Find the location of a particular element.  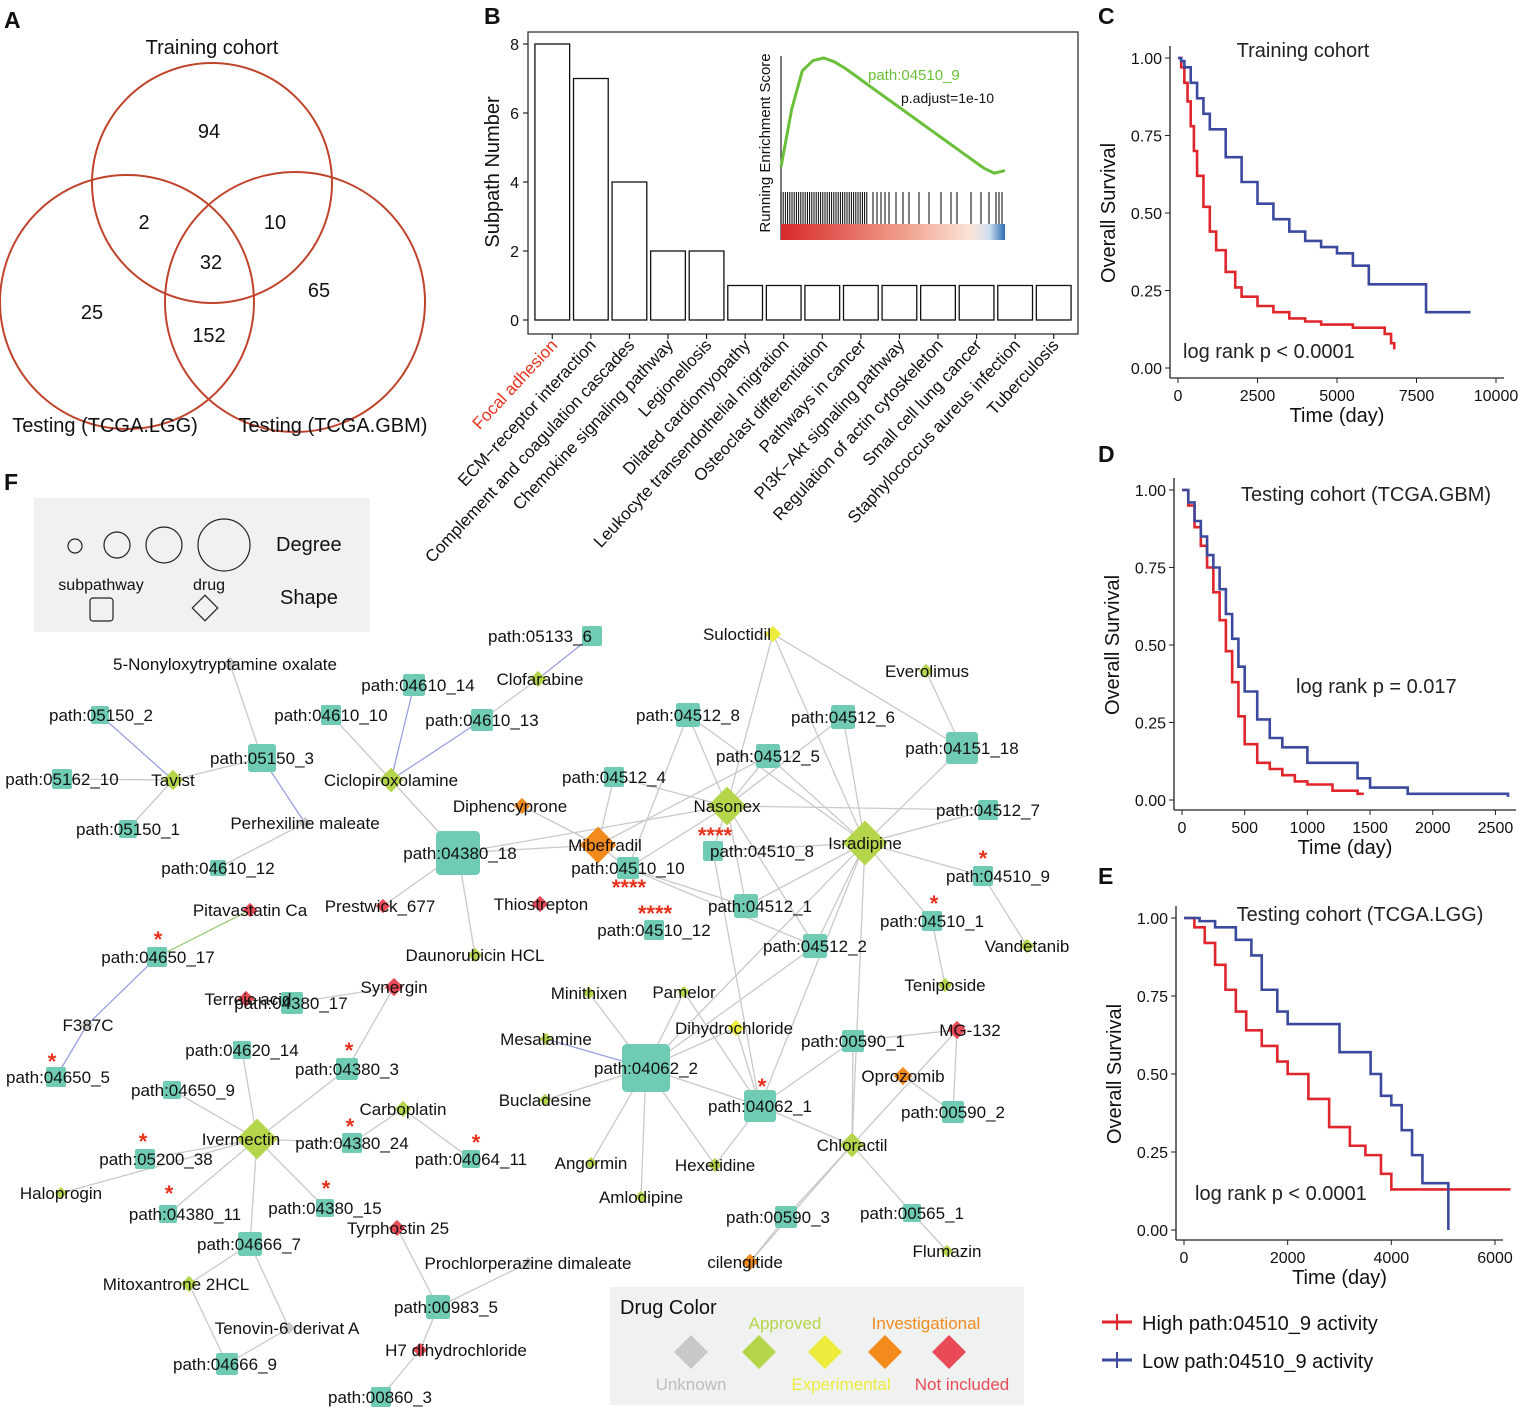

gsea-hit-ticks is located at coordinates (891, 208).